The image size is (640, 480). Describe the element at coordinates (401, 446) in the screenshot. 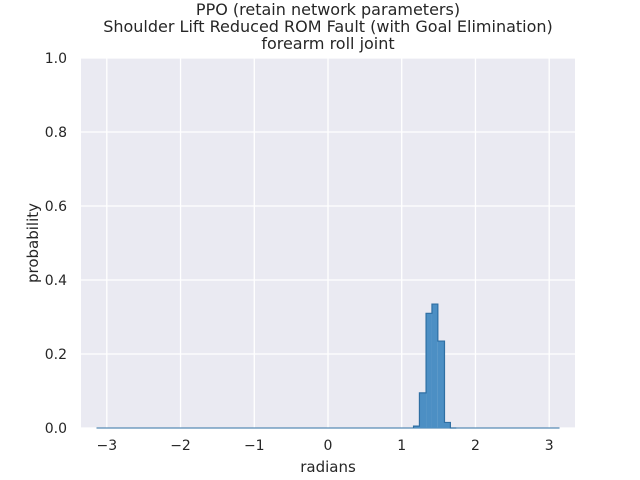

I see `x-tick-label: 1` at that location.